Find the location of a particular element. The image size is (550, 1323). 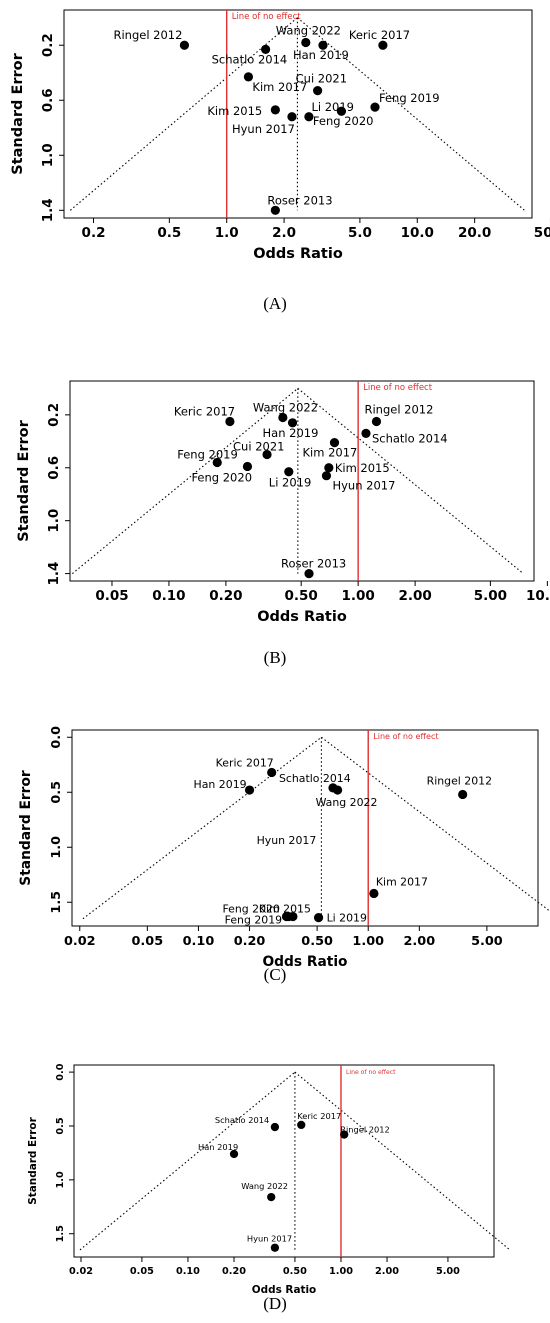

panel-d-x-tick-label: 0.10 is located at coordinates (188, 1271).